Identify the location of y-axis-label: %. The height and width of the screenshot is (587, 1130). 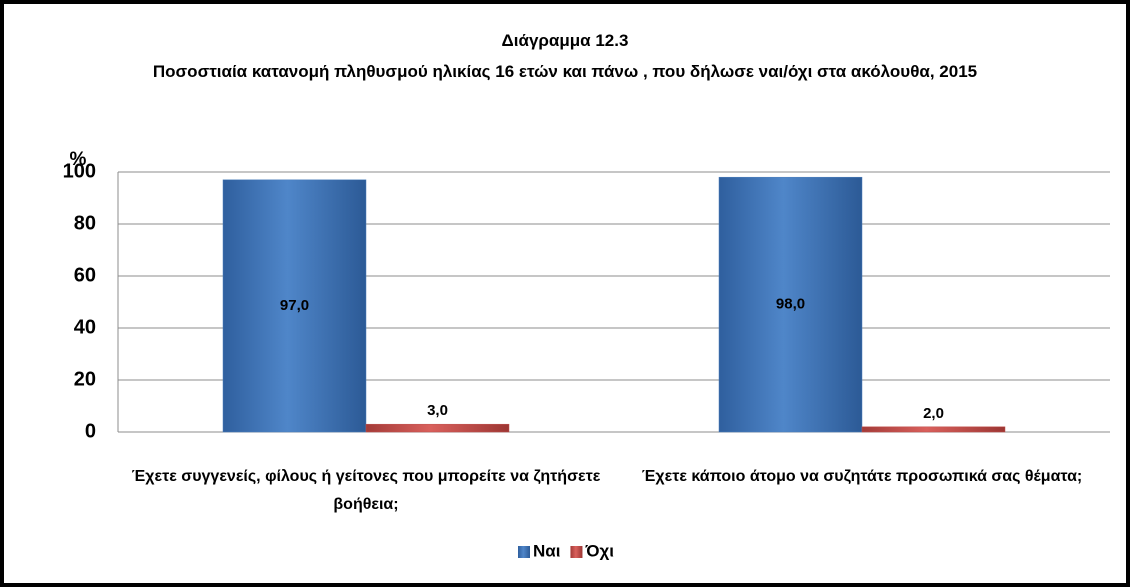
(78, 159).